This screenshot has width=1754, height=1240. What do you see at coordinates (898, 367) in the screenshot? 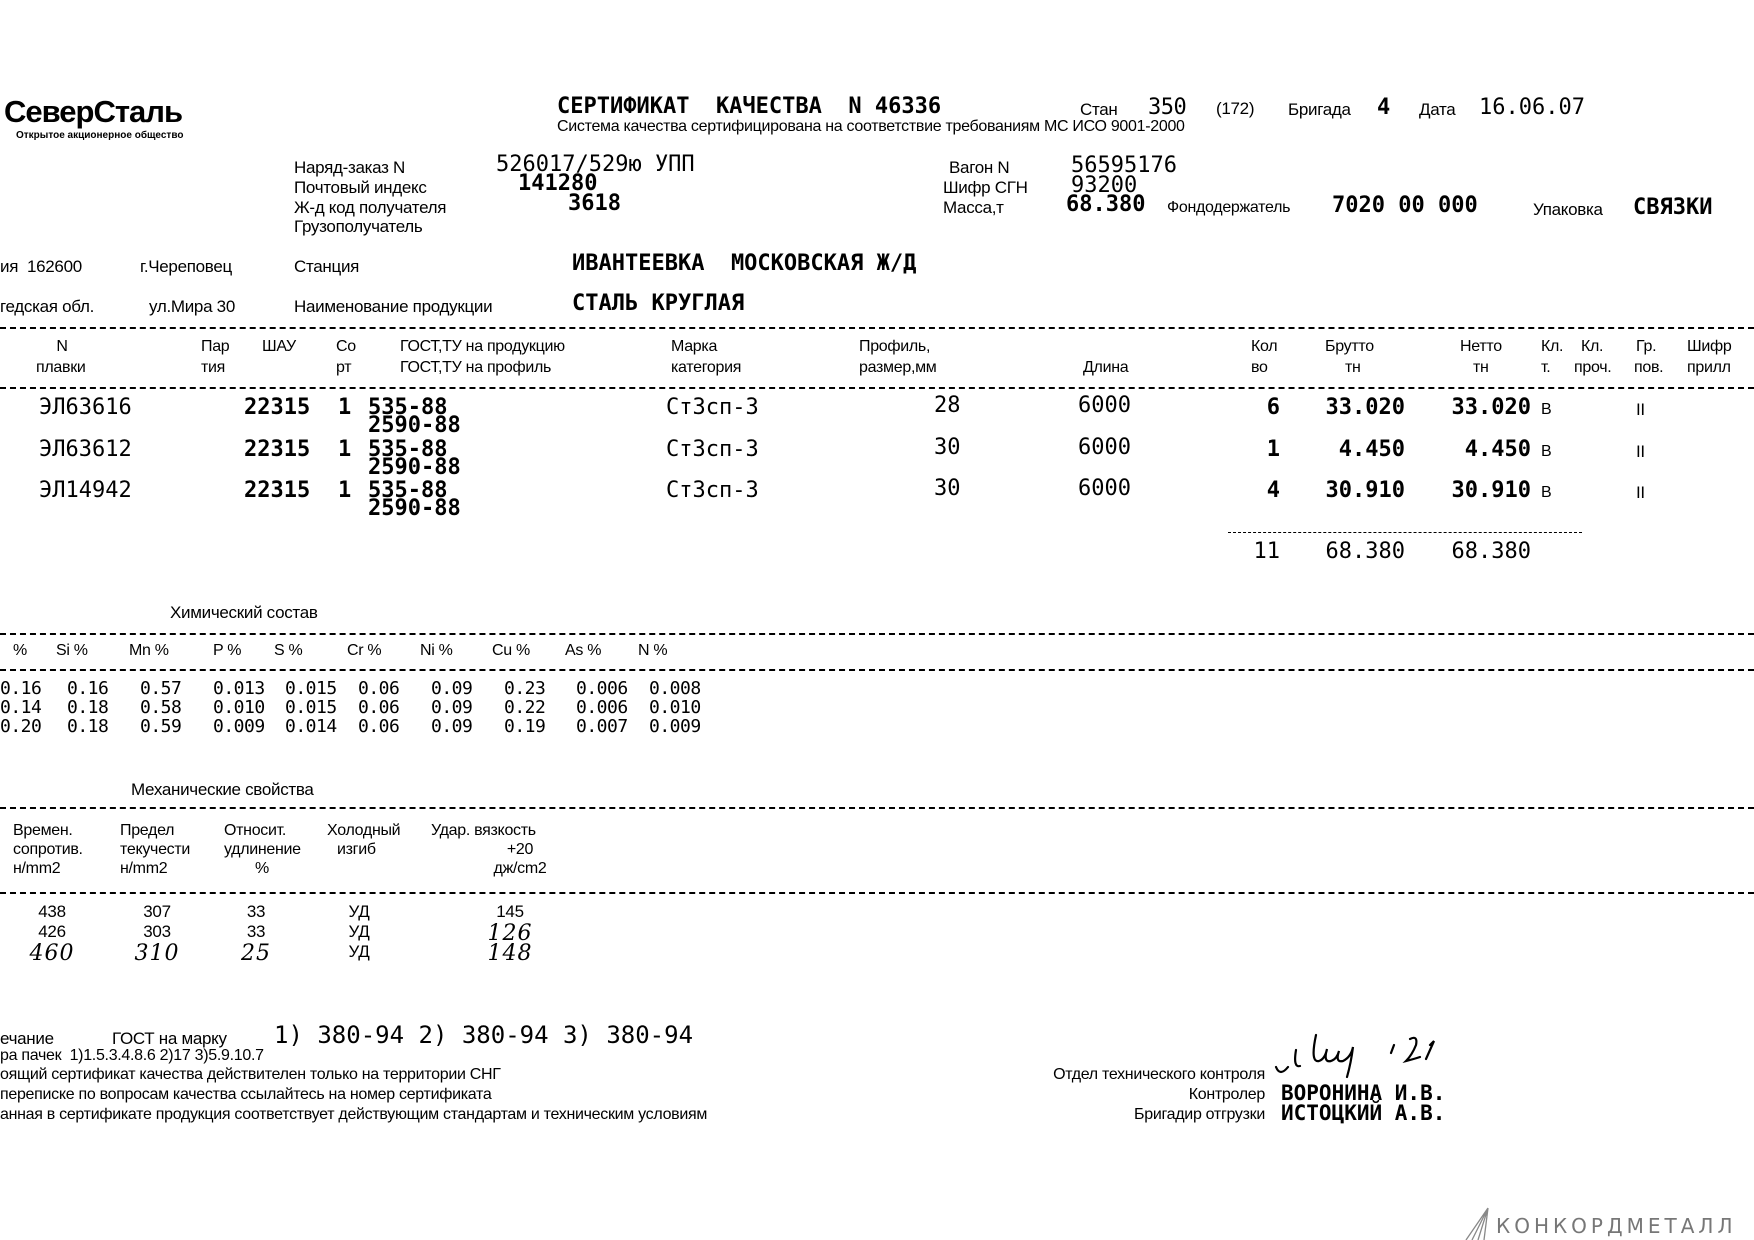
I see `header-profile: размер,мм` at bounding box center [898, 367].